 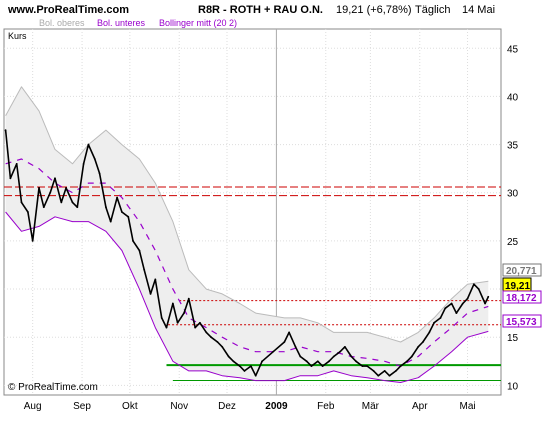 I want to click on x-tick-label: Nov, so click(x=179, y=406).